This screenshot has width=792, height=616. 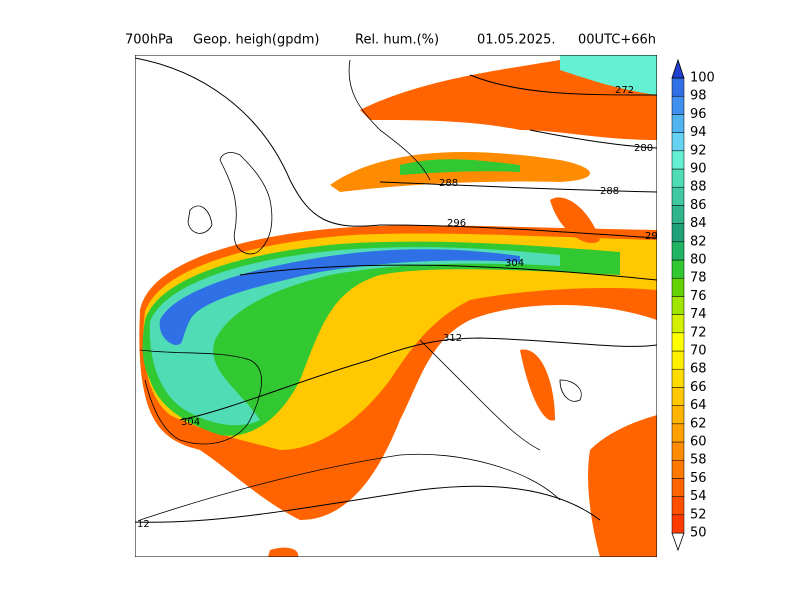 What do you see at coordinates (702, 78) in the screenshot?
I see `colorbar-label: 100` at bounding box center [702, 78].